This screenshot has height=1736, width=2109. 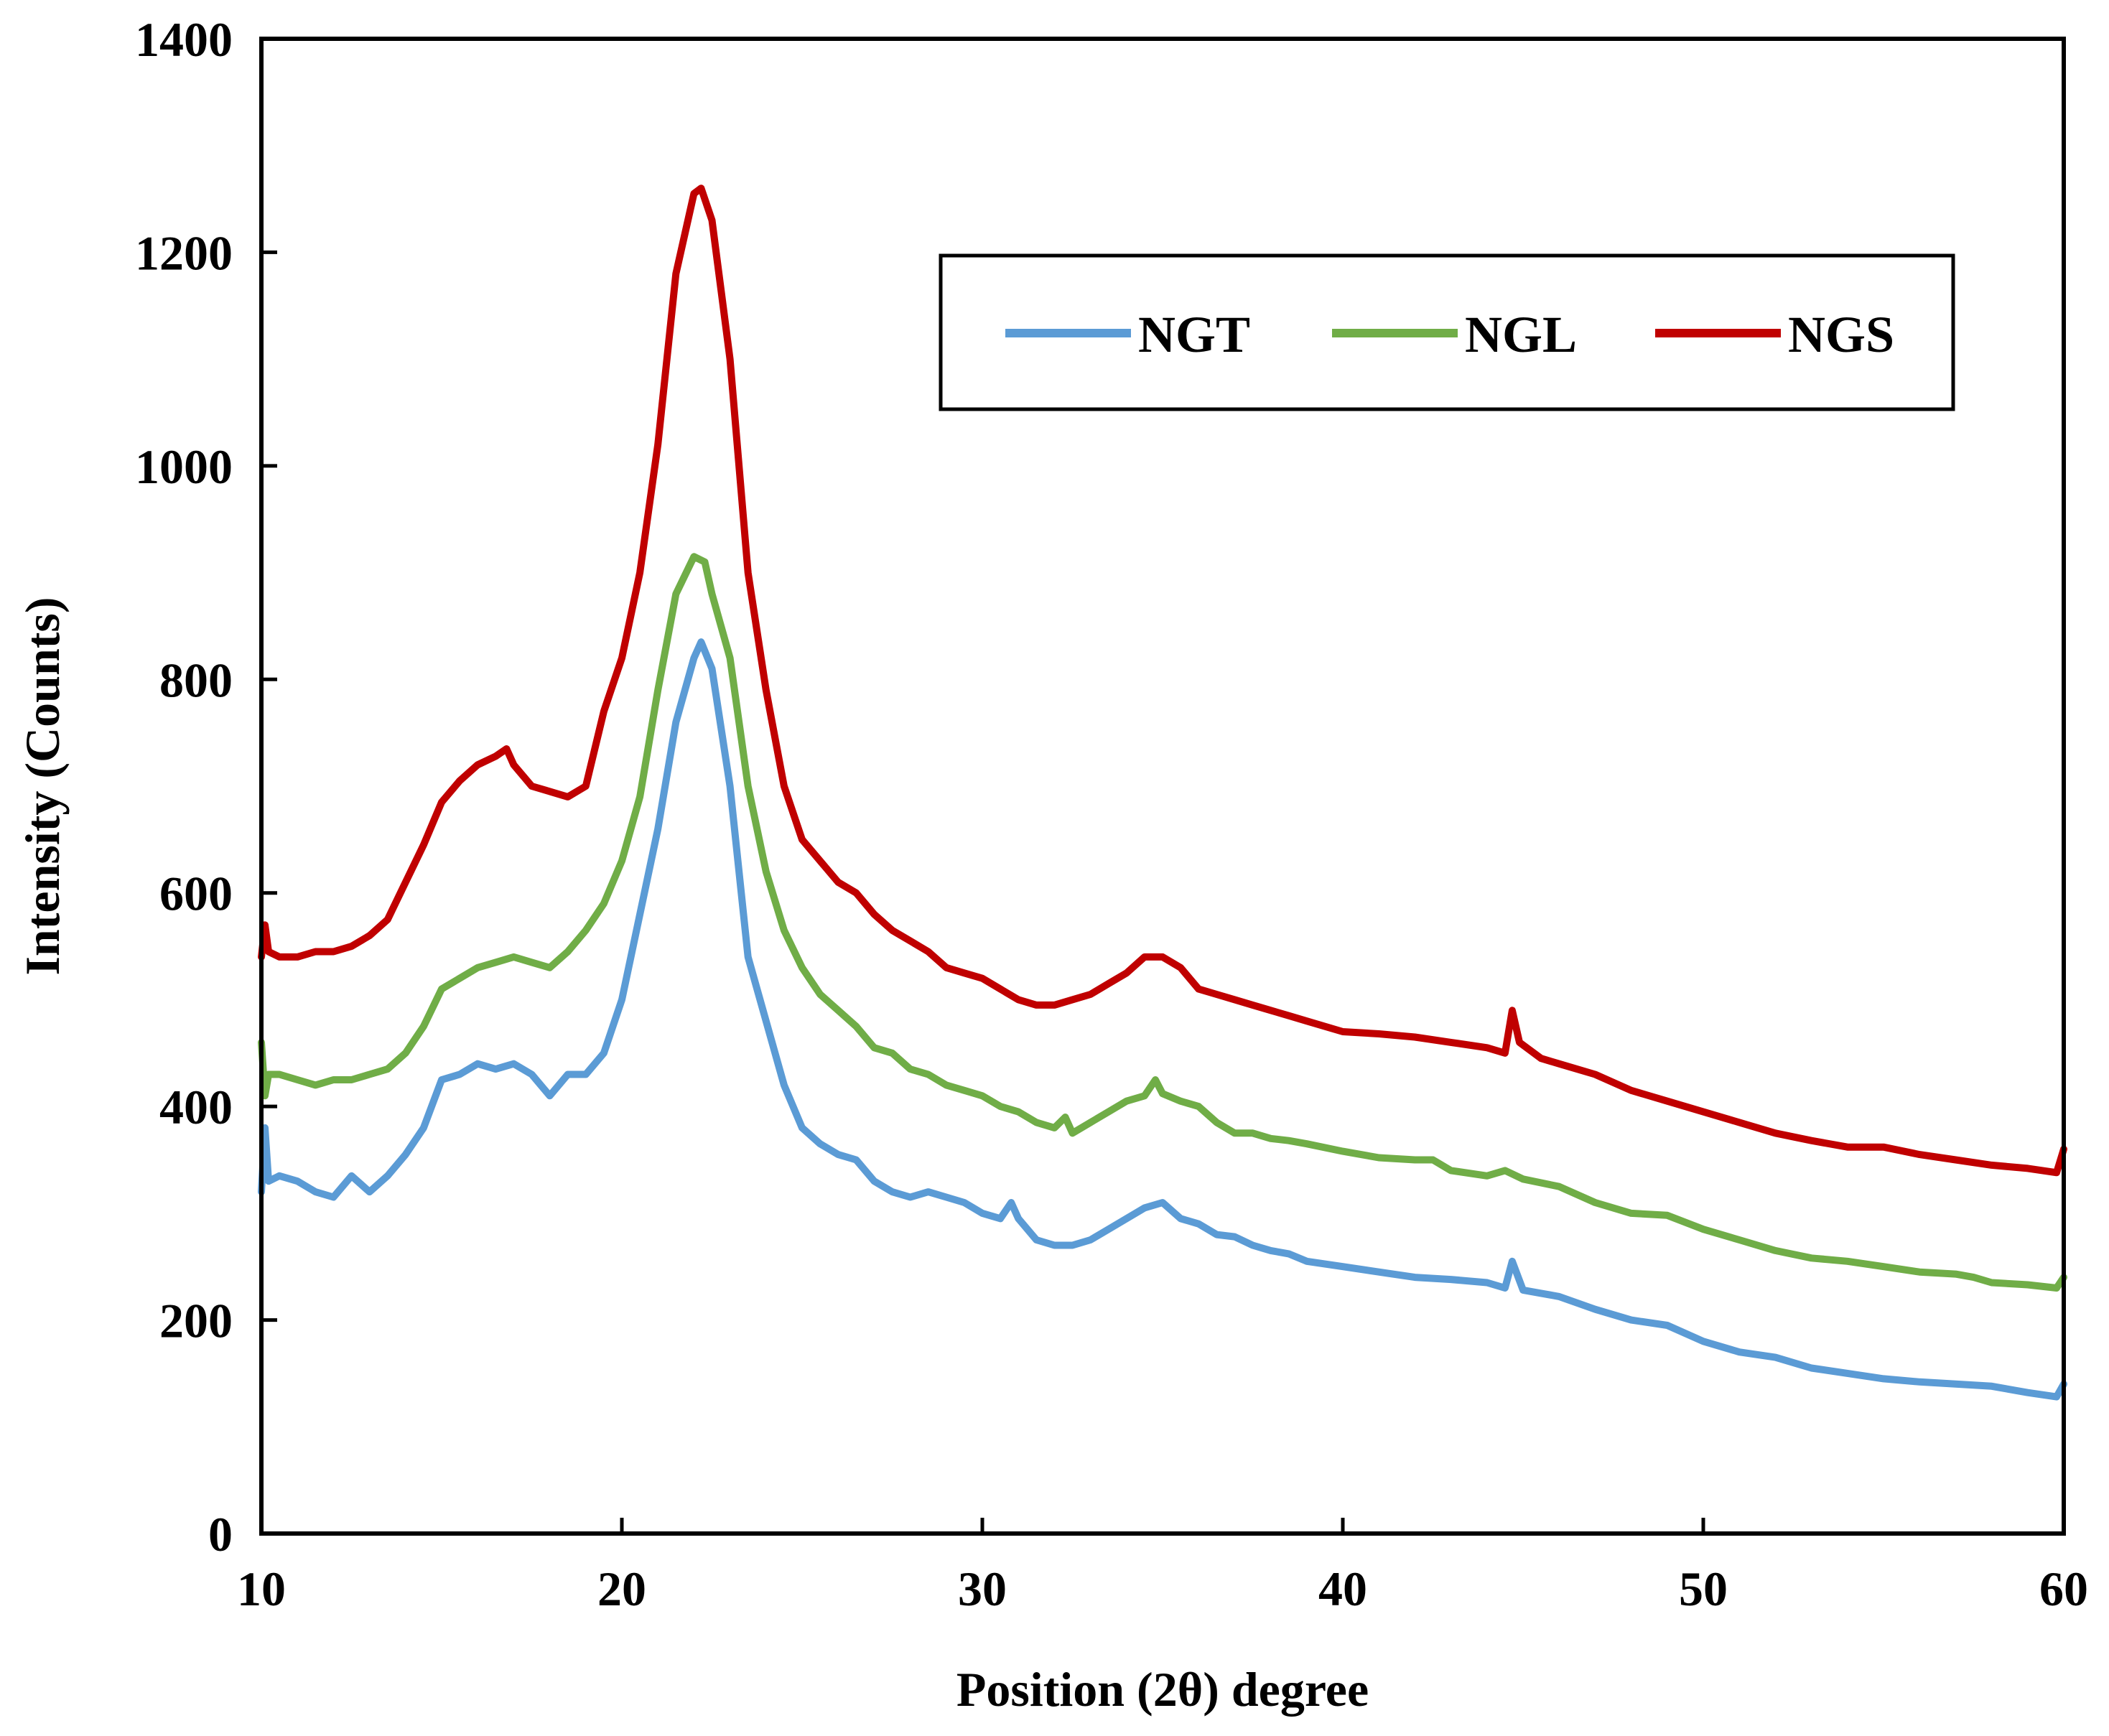 I want to click on y-tick-label: 600, so click(x=196, y=894).